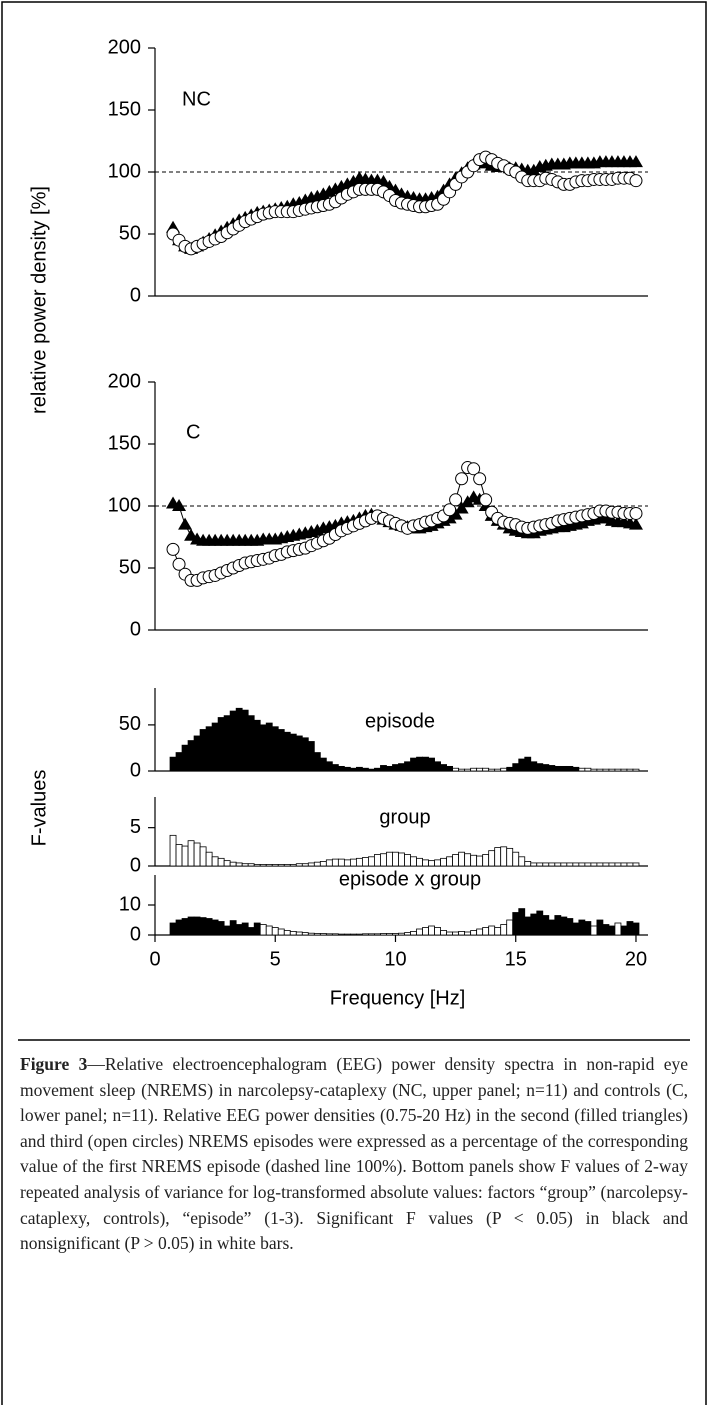 This screenshot has width=709, height=1405. What do you see at coordinates (124, 443) in the screenshot?
I see `y-tick-label: 150` at bounding box center [124, 443].